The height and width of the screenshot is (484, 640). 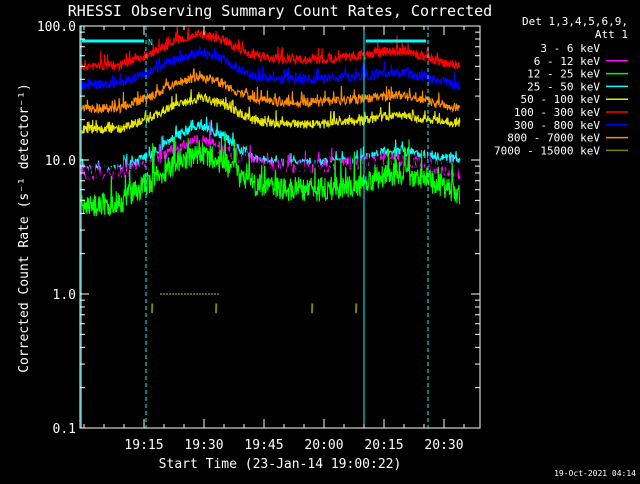 I want to click on x-tick-label-4: 20:15, so click(x=383, y=445).